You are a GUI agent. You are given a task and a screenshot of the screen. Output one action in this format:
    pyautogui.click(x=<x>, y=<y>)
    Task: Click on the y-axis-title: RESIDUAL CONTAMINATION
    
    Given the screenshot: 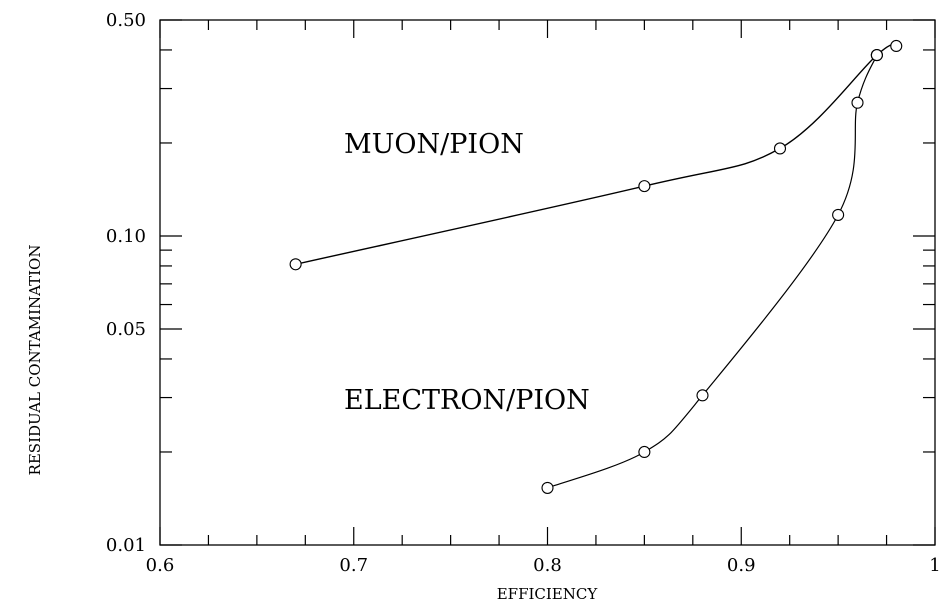 What is the action you would take?
    pyautogui.click(x=35, y=360)
    